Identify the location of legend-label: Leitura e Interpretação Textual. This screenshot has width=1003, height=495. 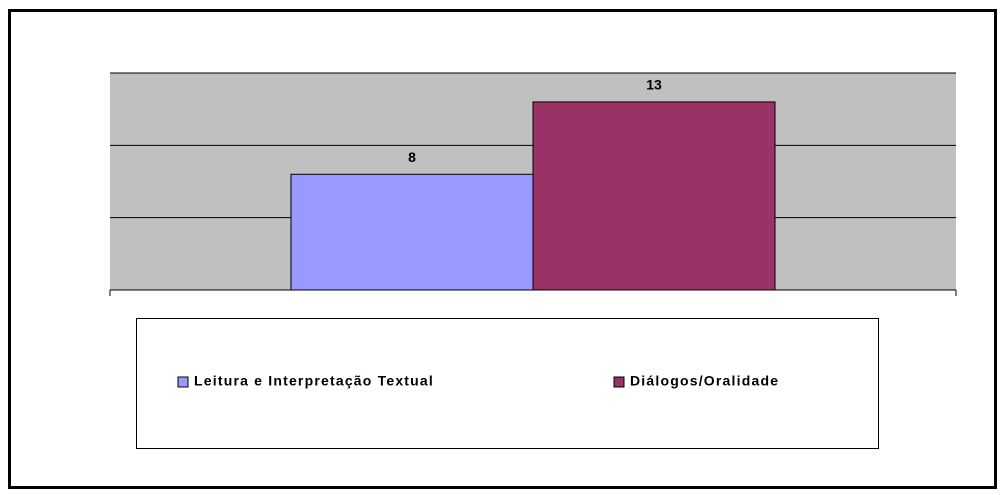
(314, 381).